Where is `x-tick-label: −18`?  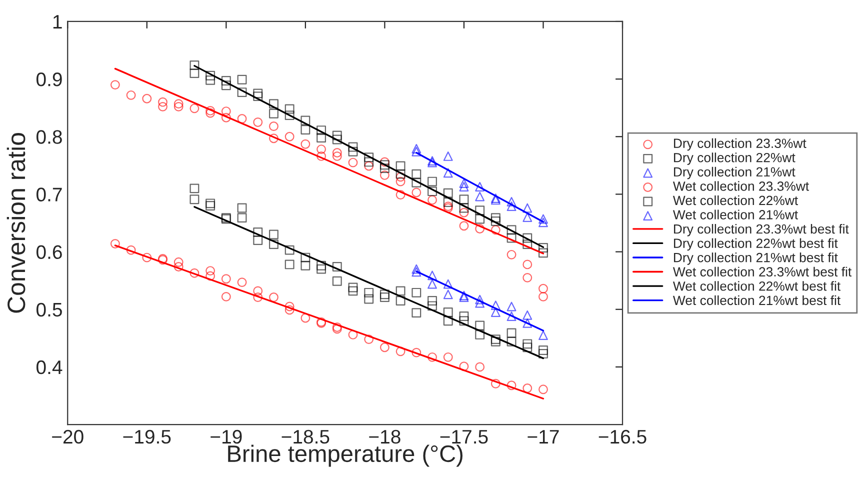
x-tick-label: −18 is located at coordinates (384, 437).